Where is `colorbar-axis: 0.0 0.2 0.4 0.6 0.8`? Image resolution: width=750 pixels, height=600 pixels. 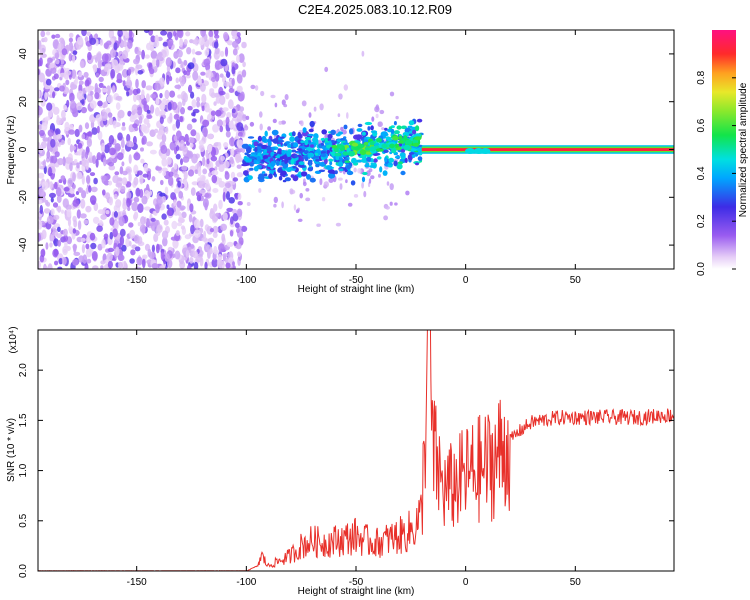
colorbar-axis: 0.0 0.2 0.4 0.6 0.8 is located at coordinates (716, 173).